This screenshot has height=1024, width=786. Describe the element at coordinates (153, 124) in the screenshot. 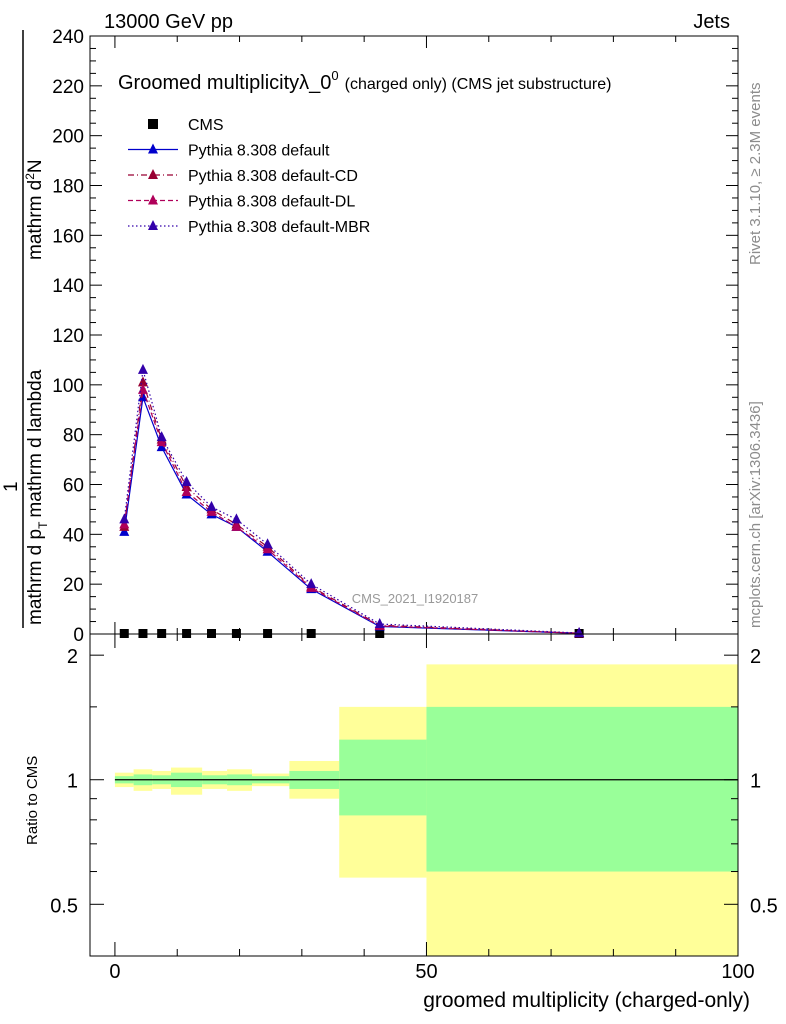

I see `legend-cms-marker` at that location.